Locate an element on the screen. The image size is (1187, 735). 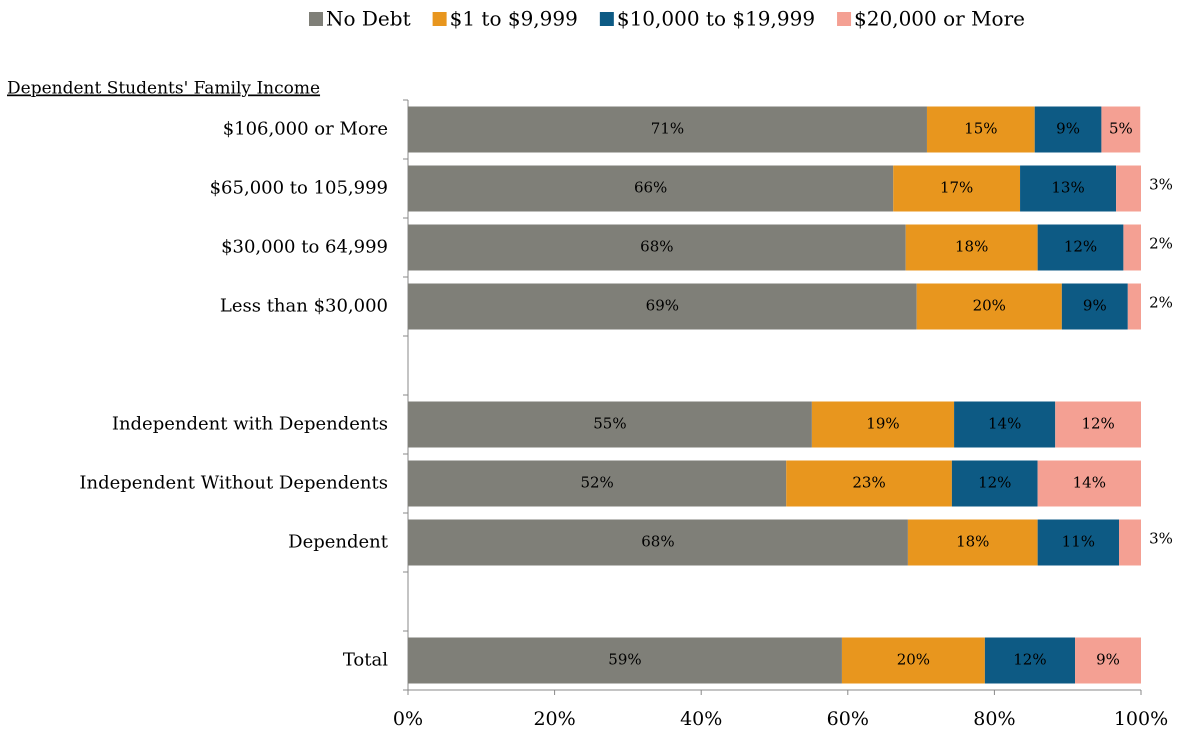
data-label: 19% is located at coordinates (882, 424).